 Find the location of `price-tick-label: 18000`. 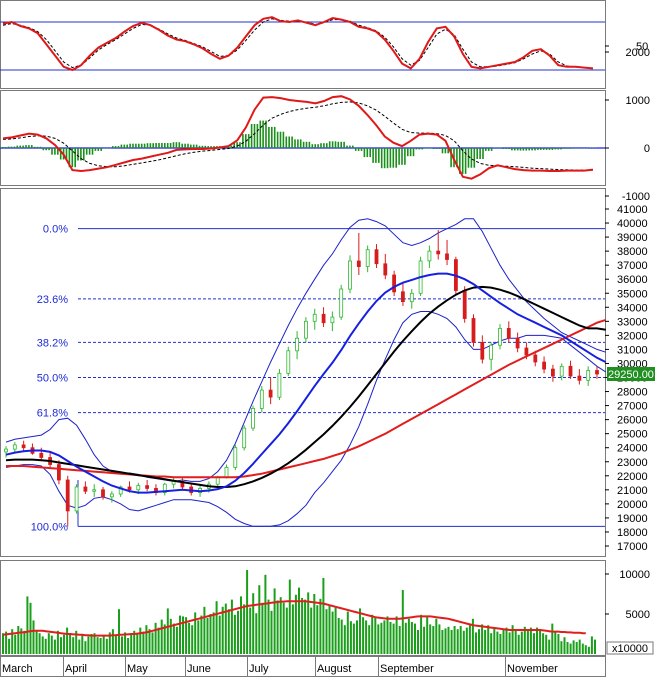

price-tick-label: 18000 is located at coordinates (632, 533).